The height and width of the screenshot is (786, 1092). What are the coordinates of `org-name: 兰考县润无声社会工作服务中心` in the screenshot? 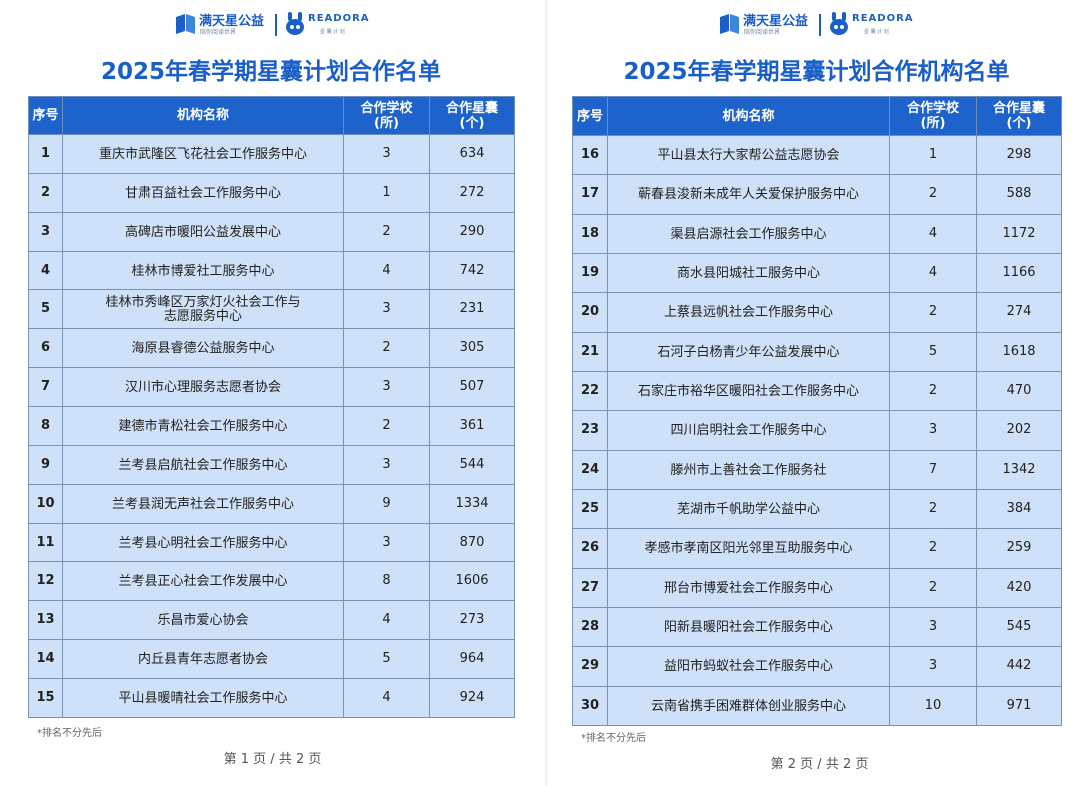 It's located at (203, 503).